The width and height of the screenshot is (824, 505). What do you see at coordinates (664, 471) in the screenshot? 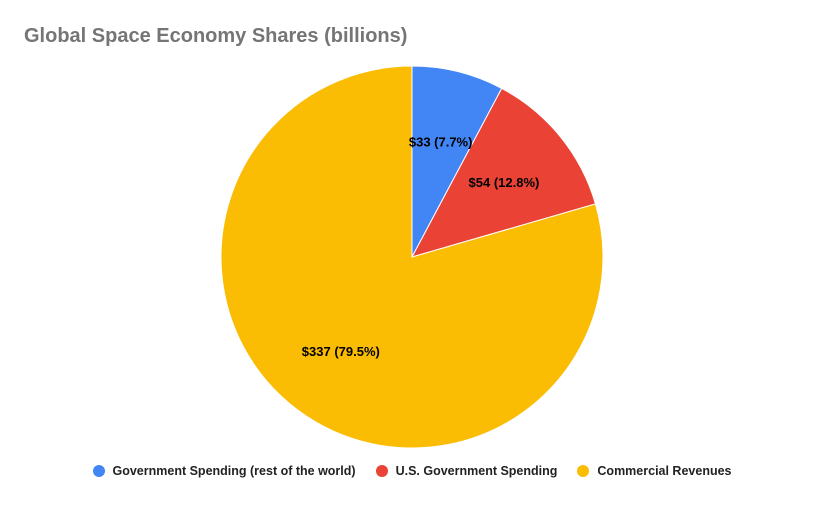
I see `legend-label-commercial-revenues: Commercial Revenues` at bounding box center [664, 471].